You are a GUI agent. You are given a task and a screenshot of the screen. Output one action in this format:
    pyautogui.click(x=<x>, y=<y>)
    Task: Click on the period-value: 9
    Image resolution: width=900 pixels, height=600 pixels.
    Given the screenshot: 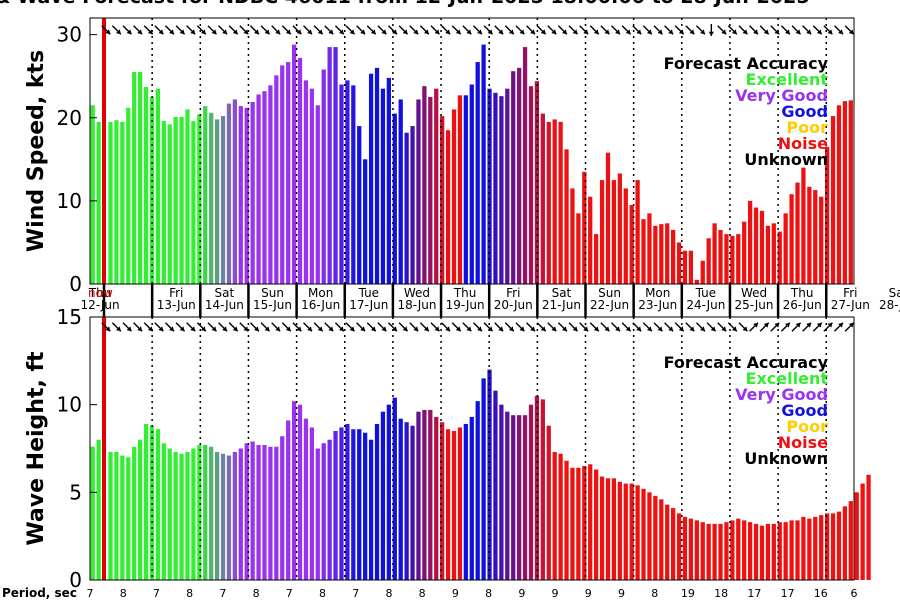 What is the action you would take?
    pyautogui.click(x=521, y=593)
    